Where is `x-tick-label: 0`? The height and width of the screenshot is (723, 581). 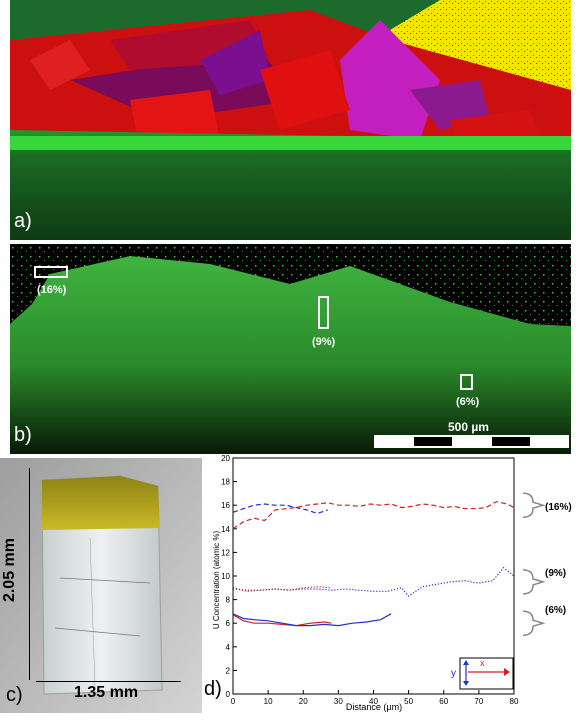
x-tick-label: 0 is located at coordinates (233, 701).